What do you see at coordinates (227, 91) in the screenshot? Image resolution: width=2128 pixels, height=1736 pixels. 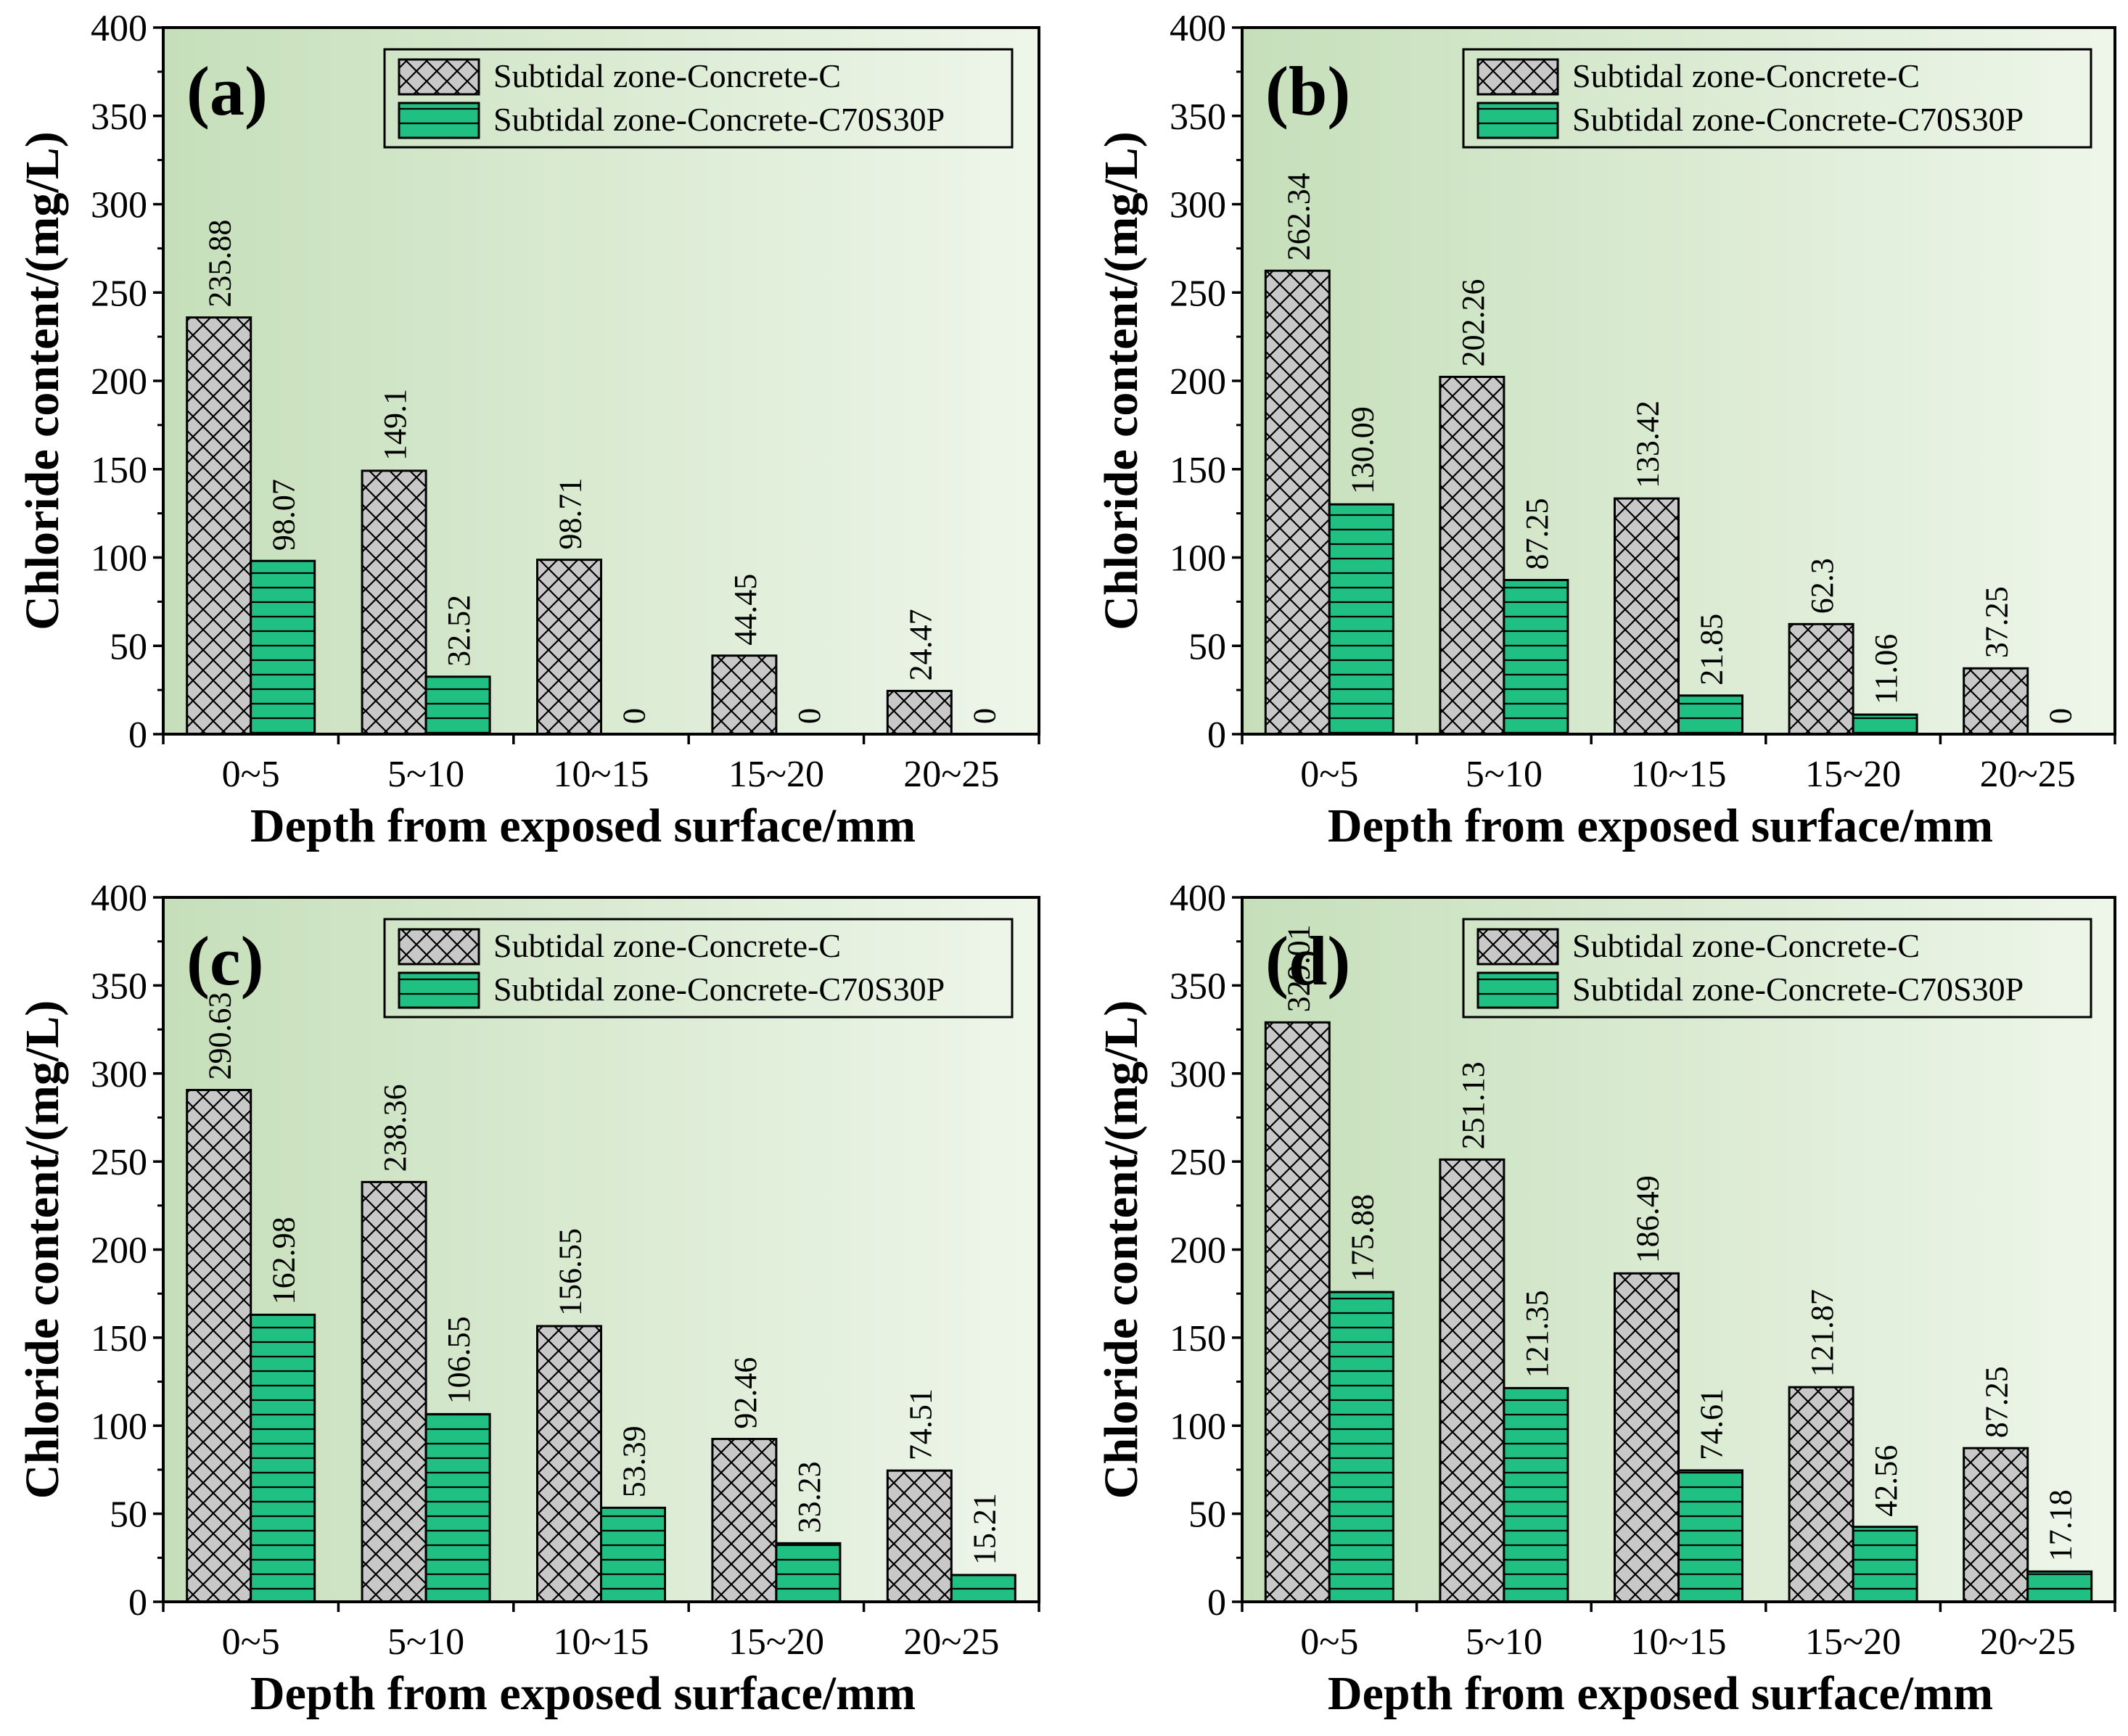 I see `panel-label: (a)` at bounding box center [227, 91].